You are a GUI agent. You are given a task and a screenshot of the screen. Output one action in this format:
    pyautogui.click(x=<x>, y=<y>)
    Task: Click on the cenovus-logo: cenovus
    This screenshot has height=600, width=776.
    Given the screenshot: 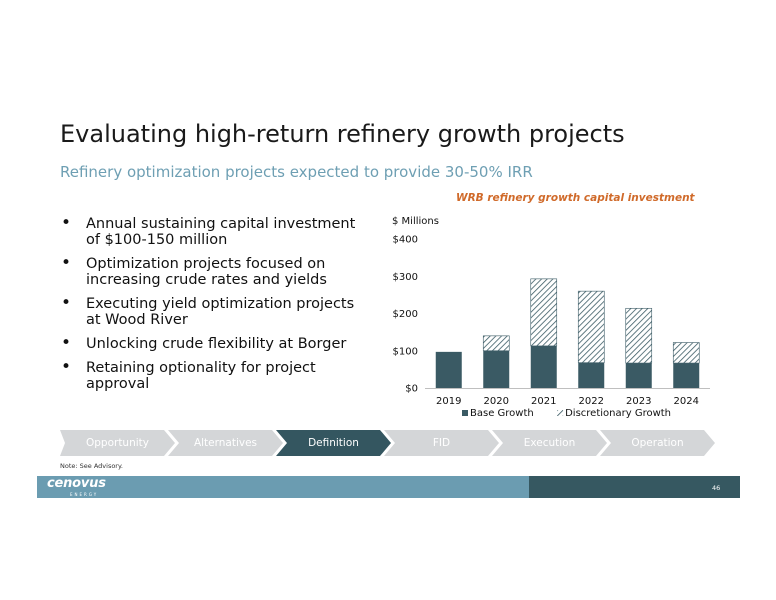 What is the action you would take?
    pyautogui.click(x=76, y=483)
    